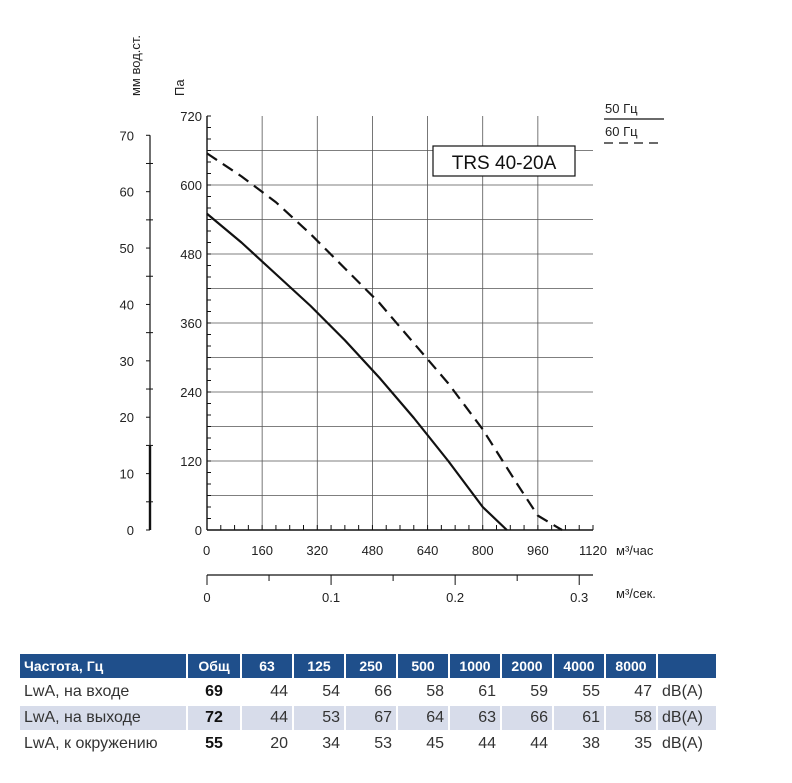  Describe the element at coordinates (591, 691) in the screenshot. I see `cell-4000: 55` at that location.